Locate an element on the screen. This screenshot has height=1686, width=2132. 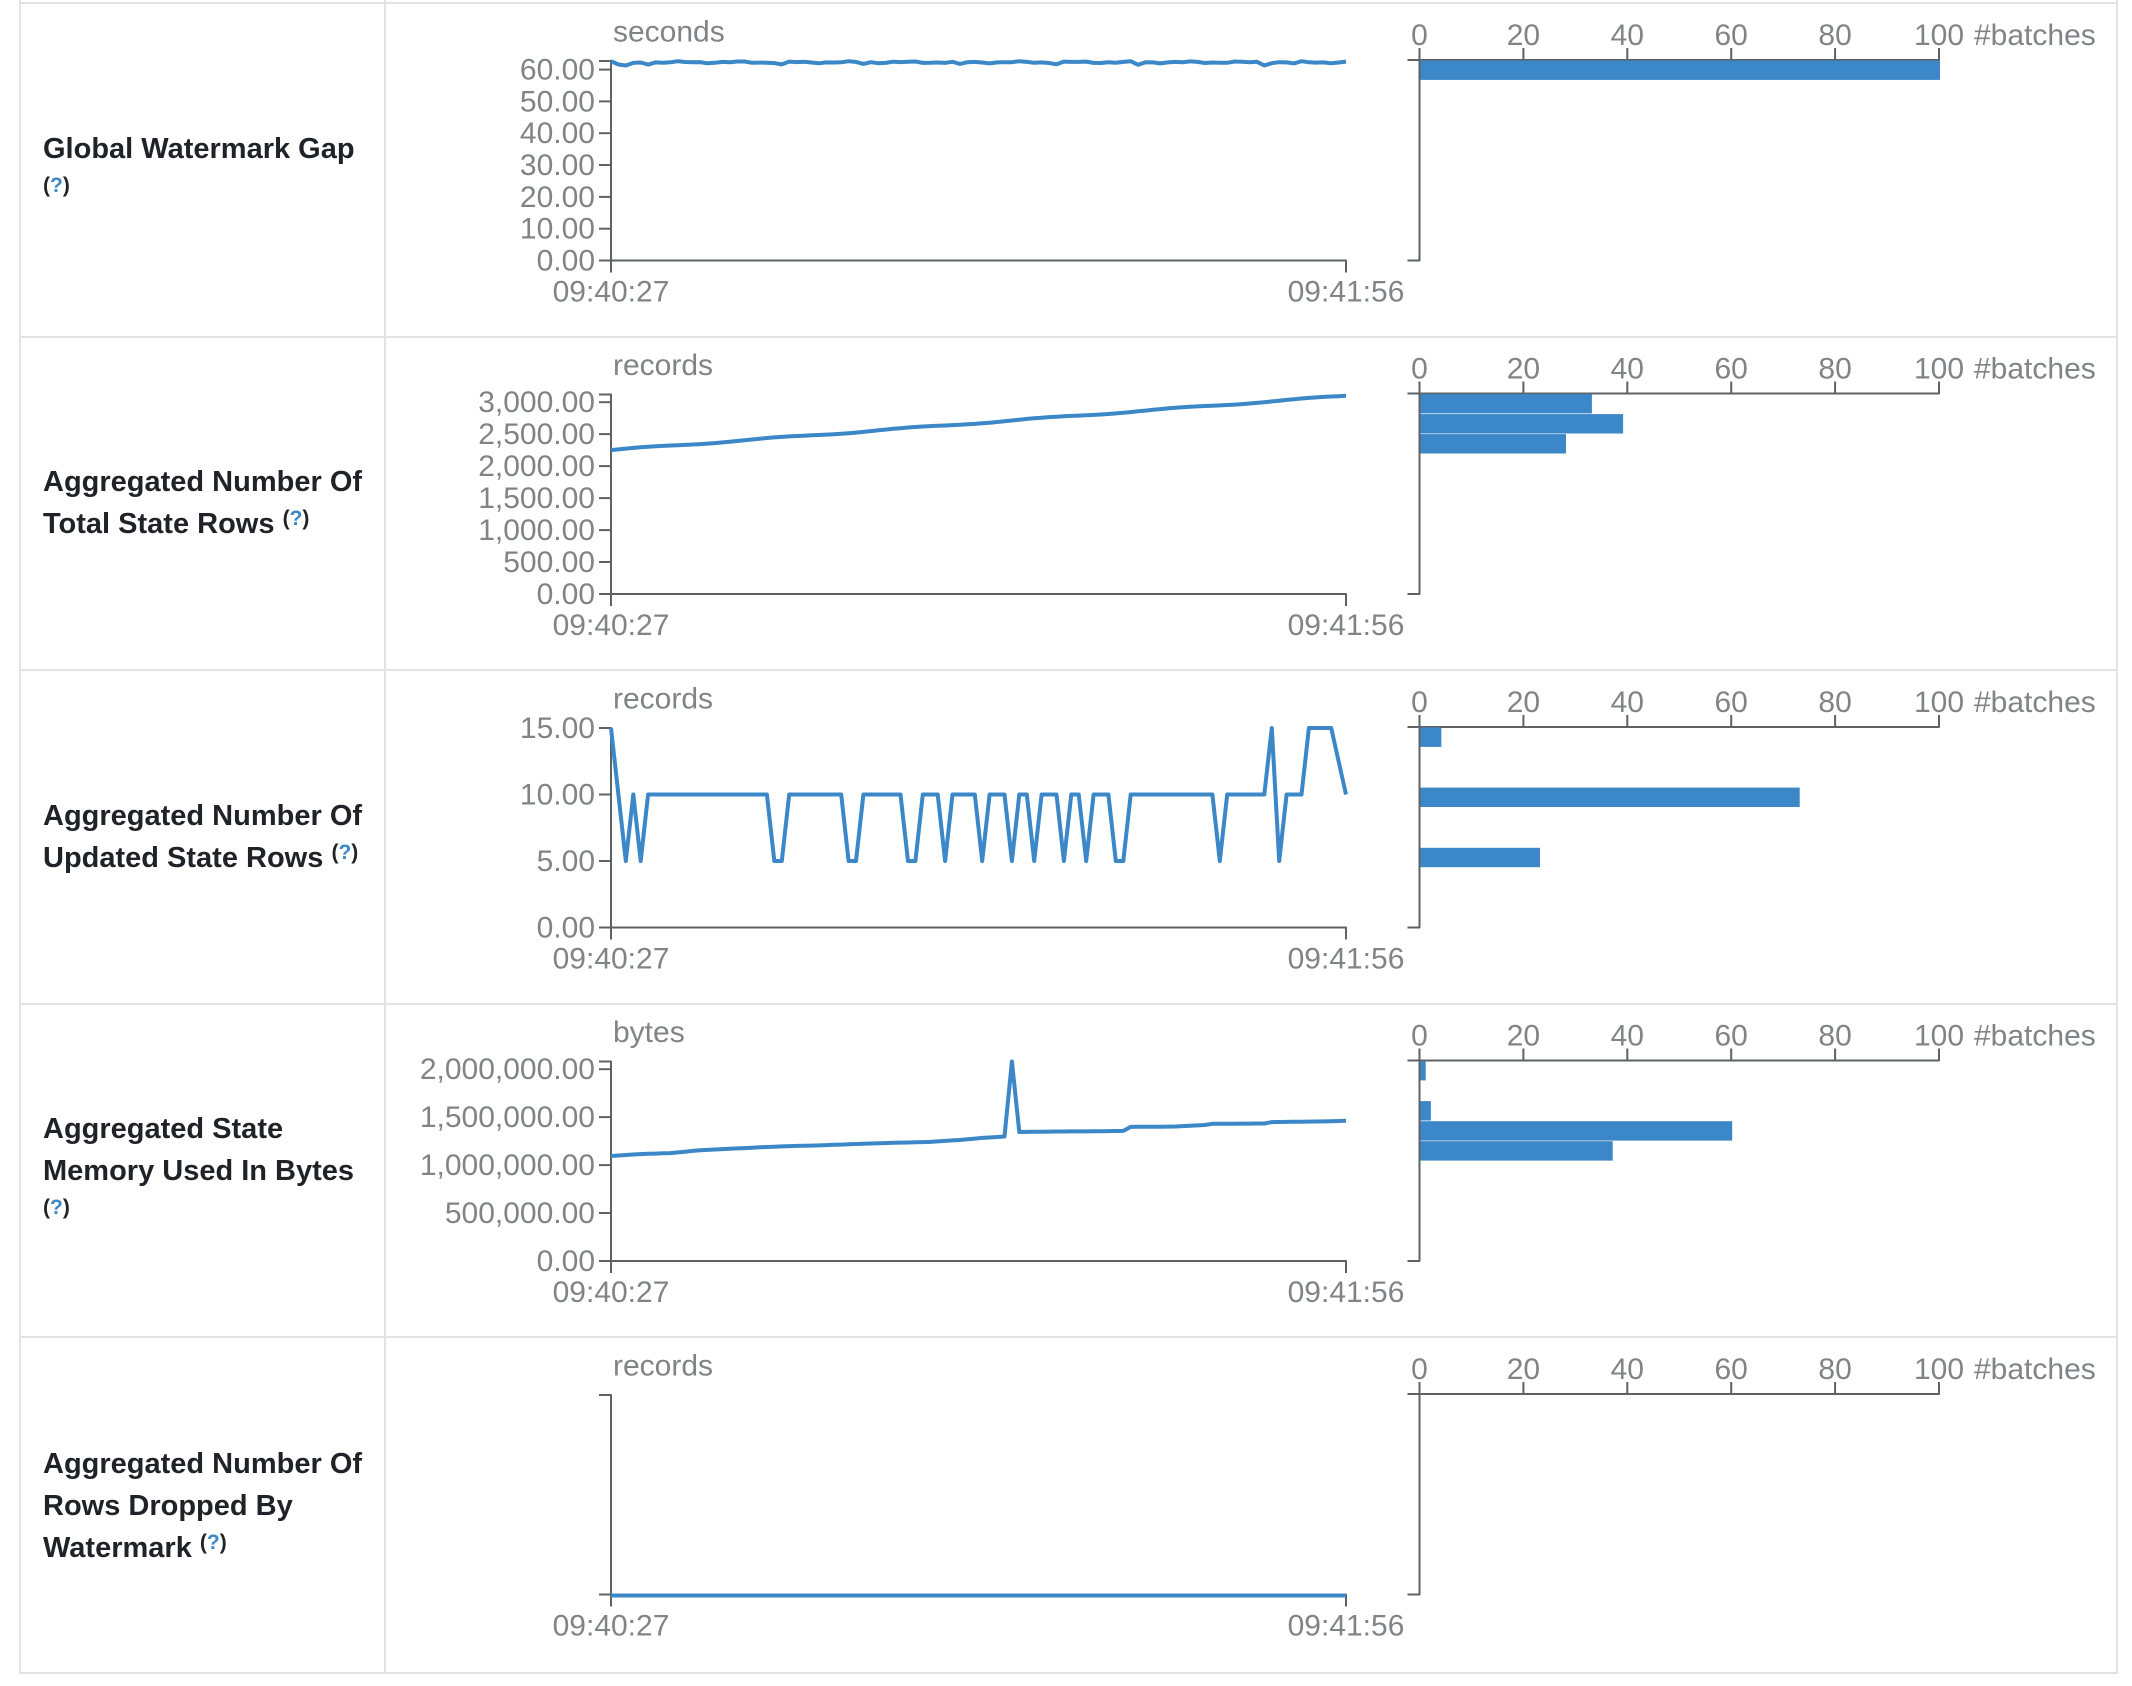
svg-text: 40.00 is located at coordinates (557, 133).